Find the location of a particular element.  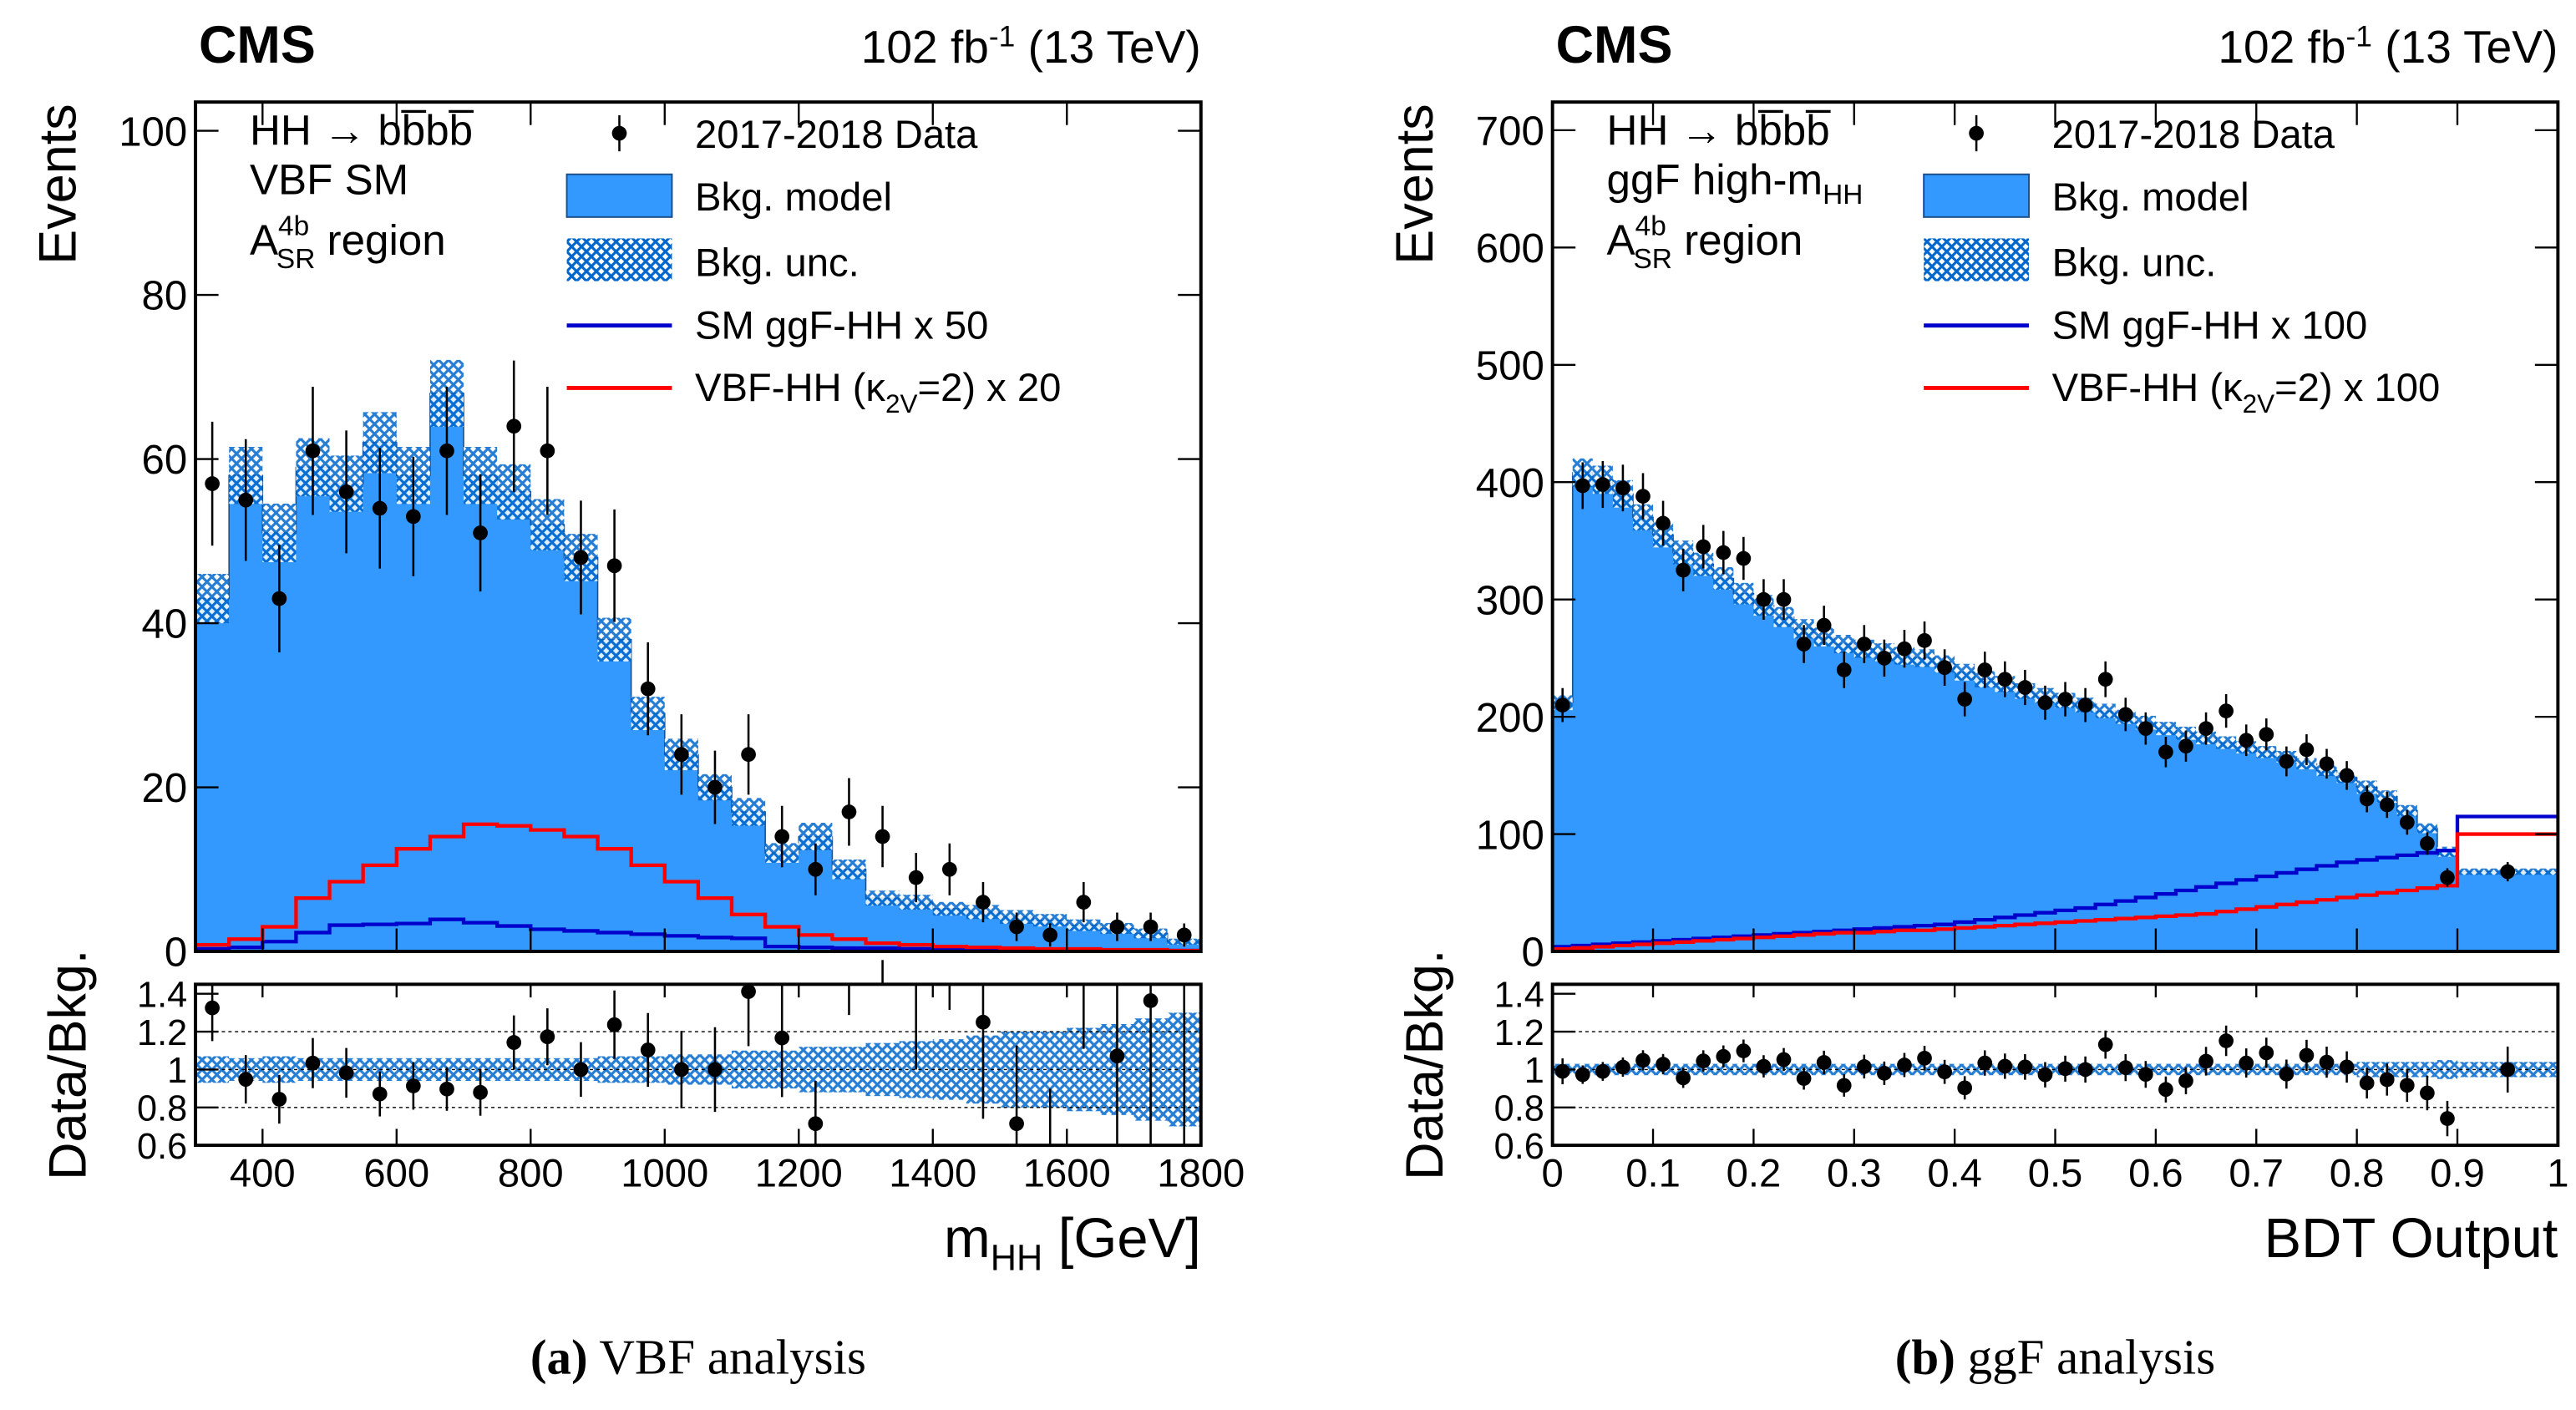

x-tick-label: 0.8 is located at coordinates (2357, 1173).